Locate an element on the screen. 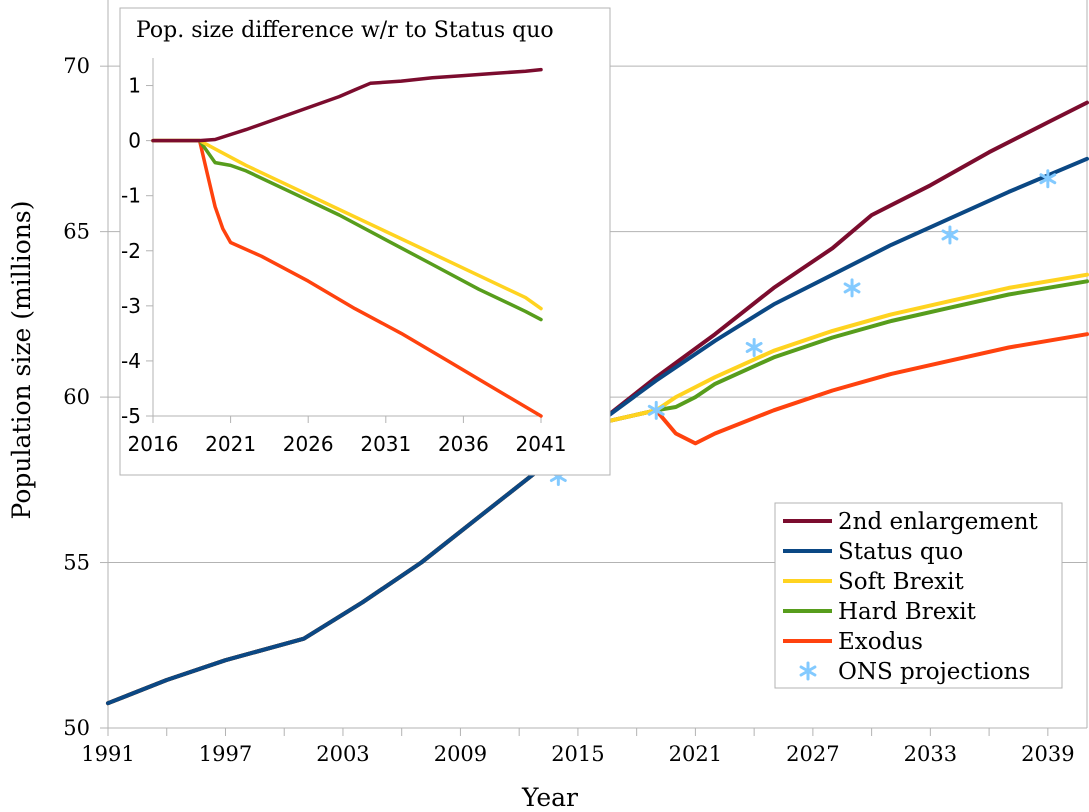 The height and width of the screenshot is (812, 1089). x-tick-label: 2033 is located at coordinates (930, 754).